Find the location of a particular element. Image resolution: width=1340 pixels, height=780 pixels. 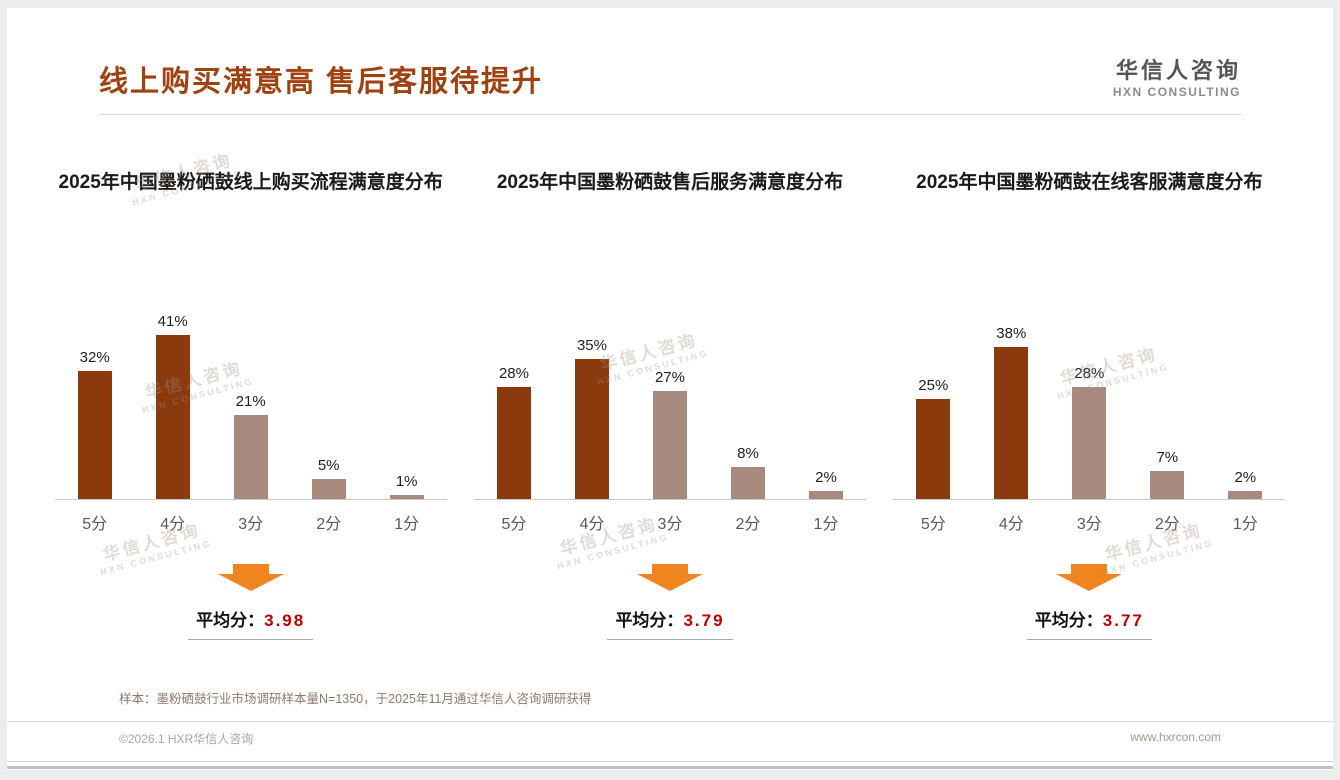

bar-group: 7% is located at coordinates (1167, 474).